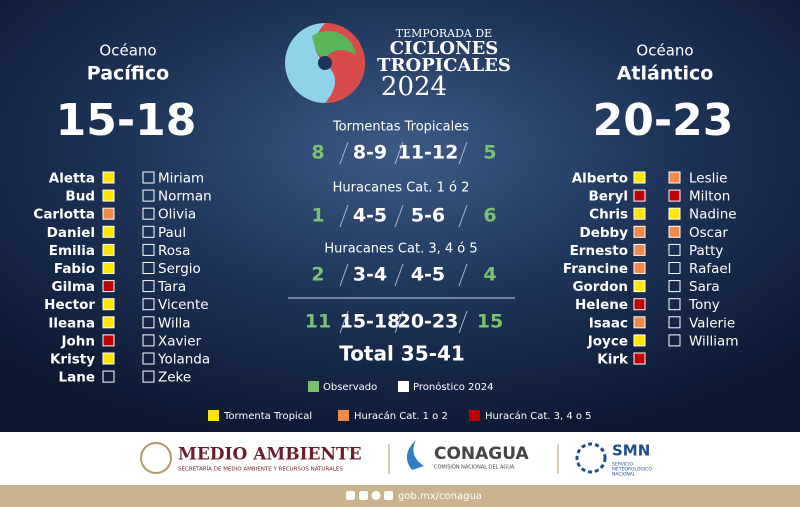  What do you see at coordinates (663, 120) in the screenshot?
I see `ocean-forecast: 20-23` at bounding box center [663, 120].